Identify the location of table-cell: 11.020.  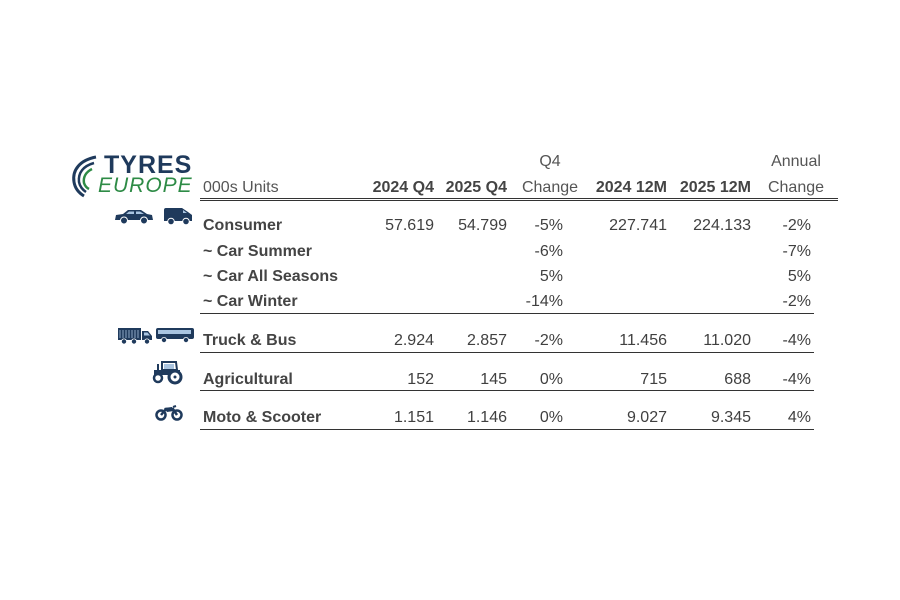
(727, 340).